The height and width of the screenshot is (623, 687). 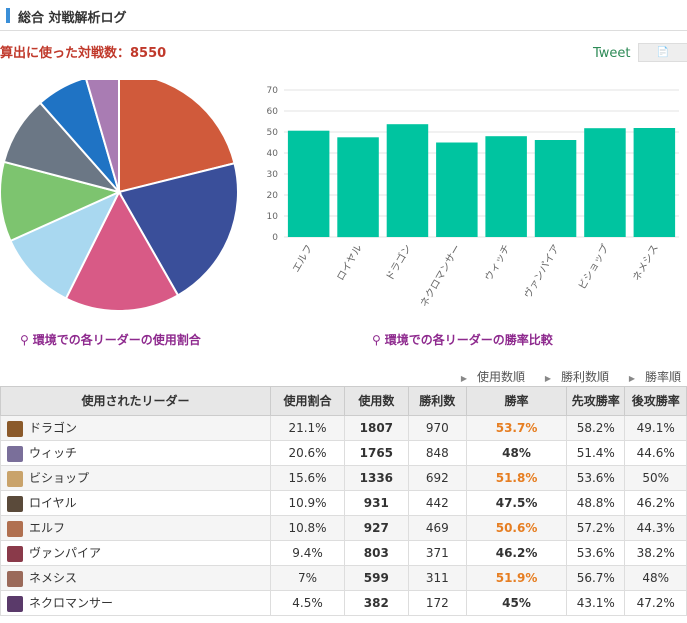 What do you see at coordinates (308, 401) in the screenshot?
I see `col-header-share: 使用割合` at bounding box center [308, 401].